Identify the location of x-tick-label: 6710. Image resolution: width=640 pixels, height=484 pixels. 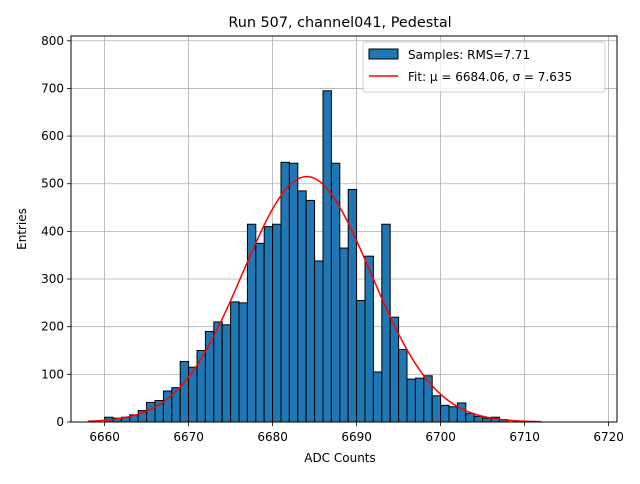
(524, 437).